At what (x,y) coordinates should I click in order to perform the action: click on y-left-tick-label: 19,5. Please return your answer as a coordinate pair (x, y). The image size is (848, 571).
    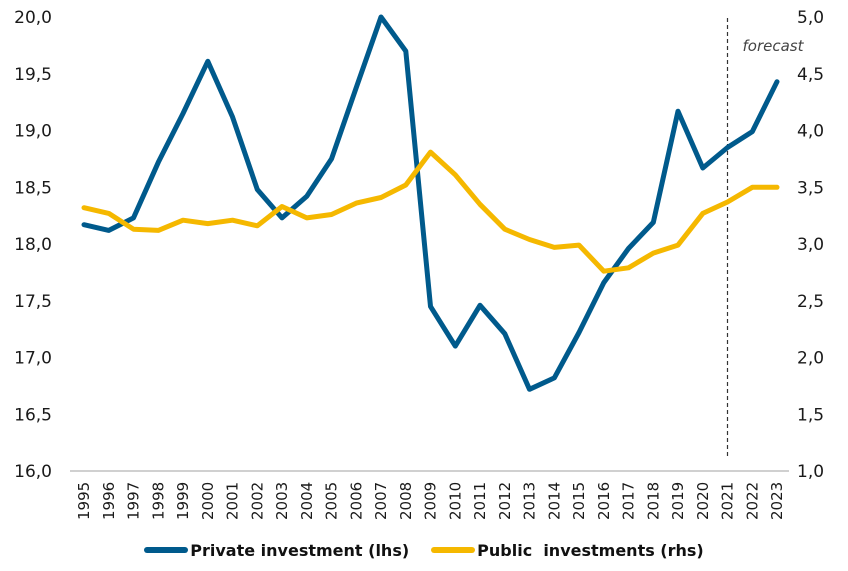
    Looking at the image, I should click on (33, 75).